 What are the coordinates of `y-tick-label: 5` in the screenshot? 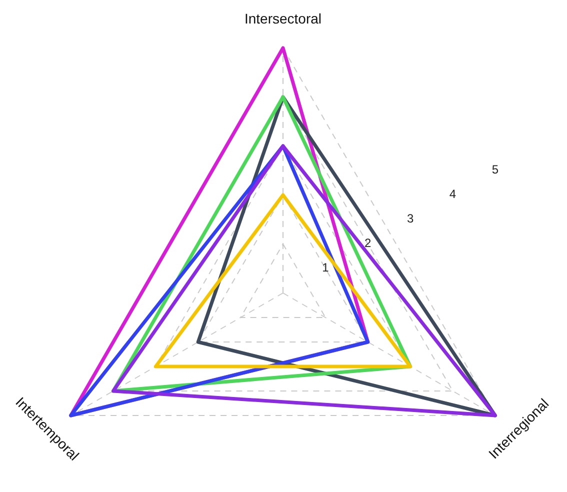 It's located at (495, 169).